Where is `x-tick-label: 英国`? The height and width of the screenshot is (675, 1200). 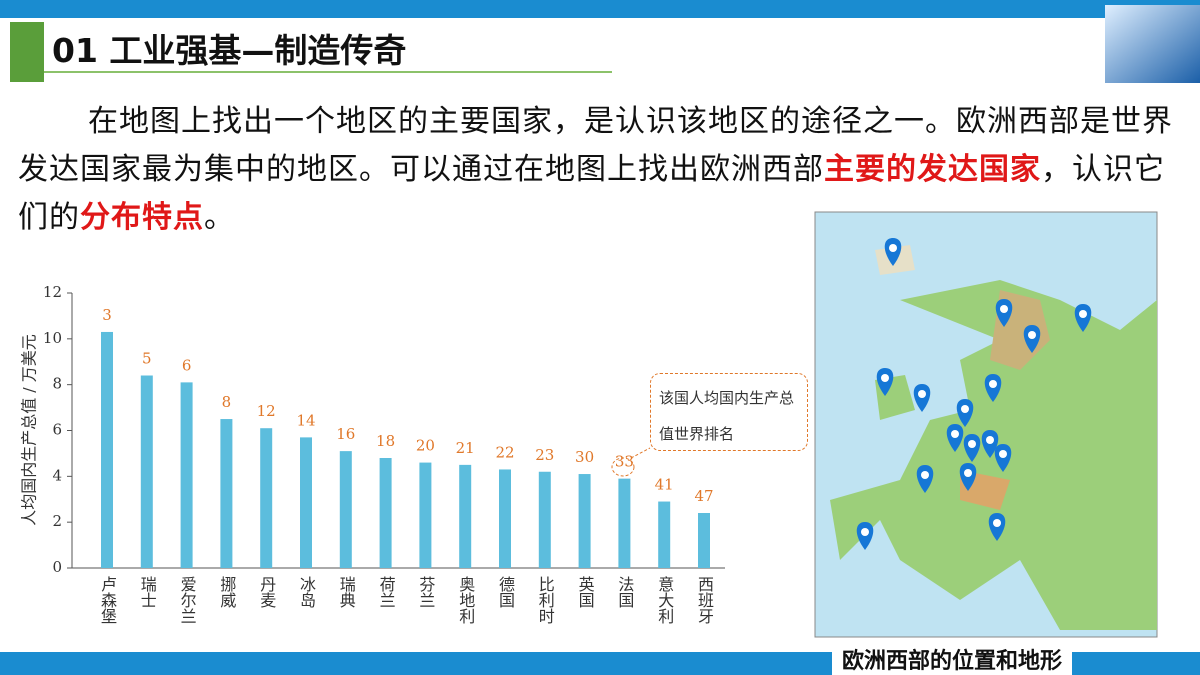 x-tick-label: 英国 is located at coordinates (585, 592).